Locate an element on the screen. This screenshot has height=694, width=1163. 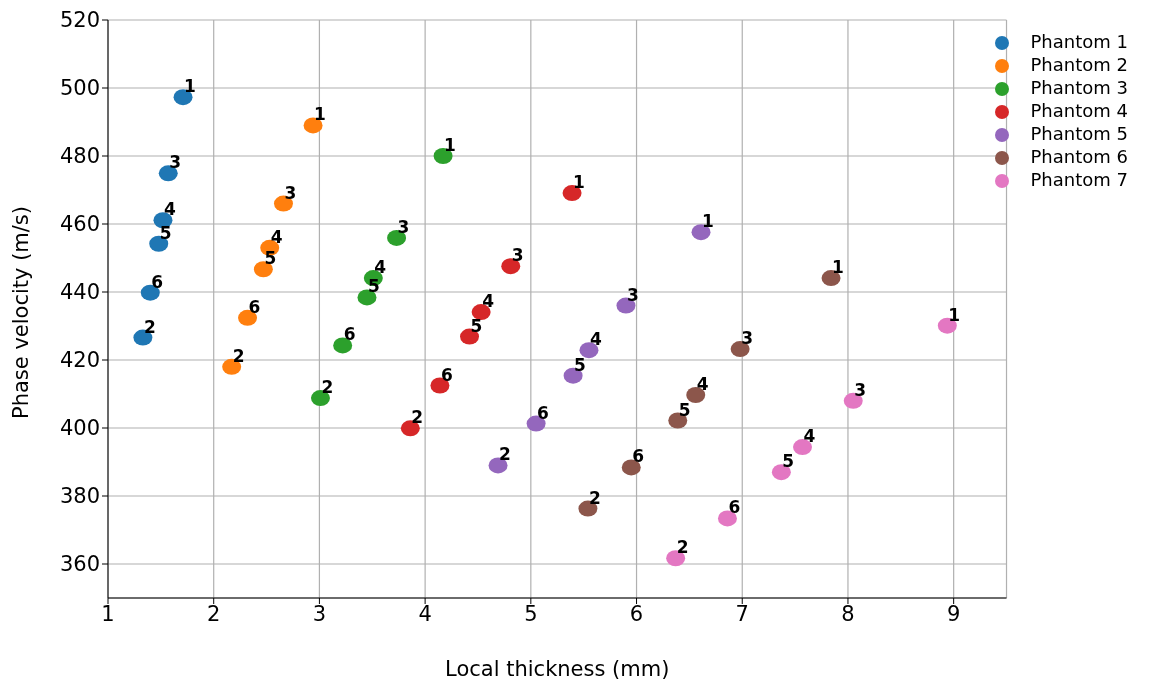
y-tick-label: 420 is located at coordinates (79, 360).